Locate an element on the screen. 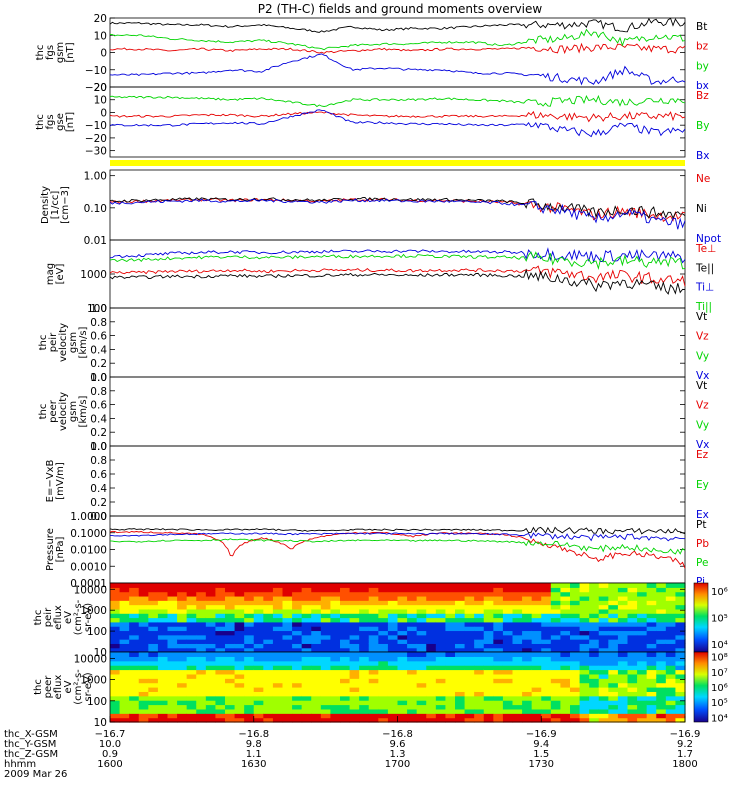 Image resolution: width=750 pixels, height=800 pixels. y-axis-label-line: eV is located at coordinates (68, 617).